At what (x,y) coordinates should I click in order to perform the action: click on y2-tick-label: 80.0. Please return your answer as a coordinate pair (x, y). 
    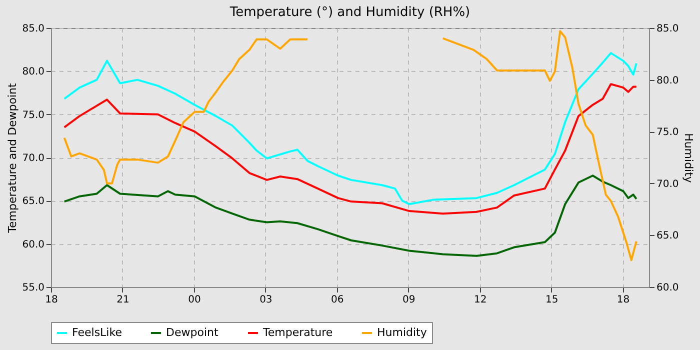
    Looking at the image, I should click on (667, 80).